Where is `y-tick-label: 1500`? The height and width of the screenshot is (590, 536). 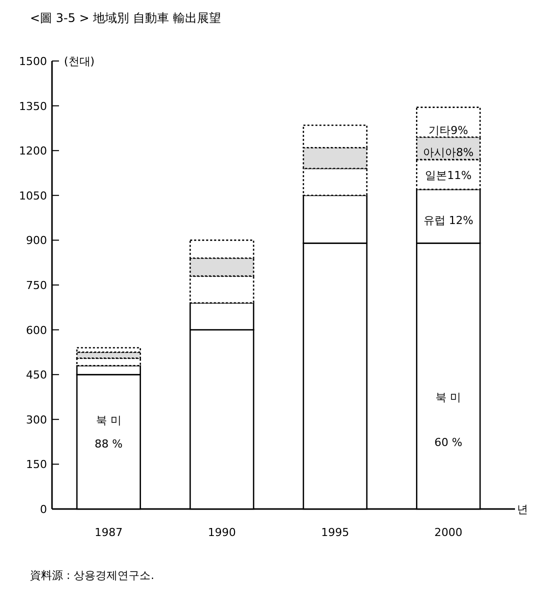
y-tick-label: 1500 is located at coordinates (33, 61).